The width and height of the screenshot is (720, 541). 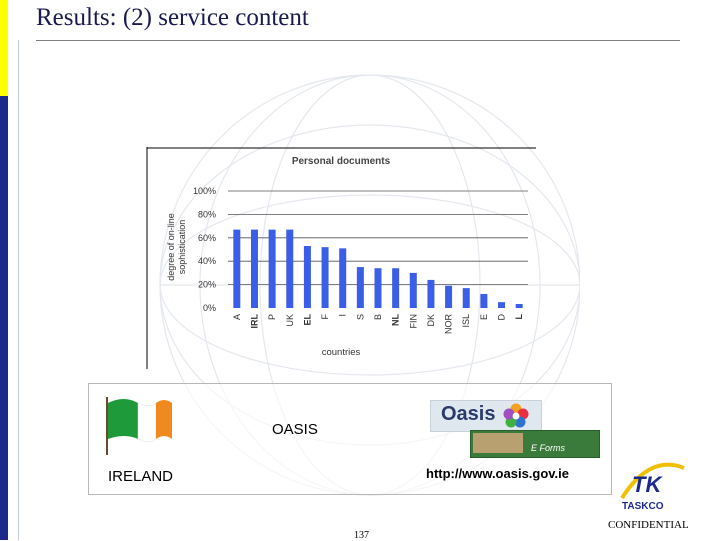 What do you see at coordinates (237, 268) in the screenshot?
I see `bar-a` at bounding box center [237, 268].